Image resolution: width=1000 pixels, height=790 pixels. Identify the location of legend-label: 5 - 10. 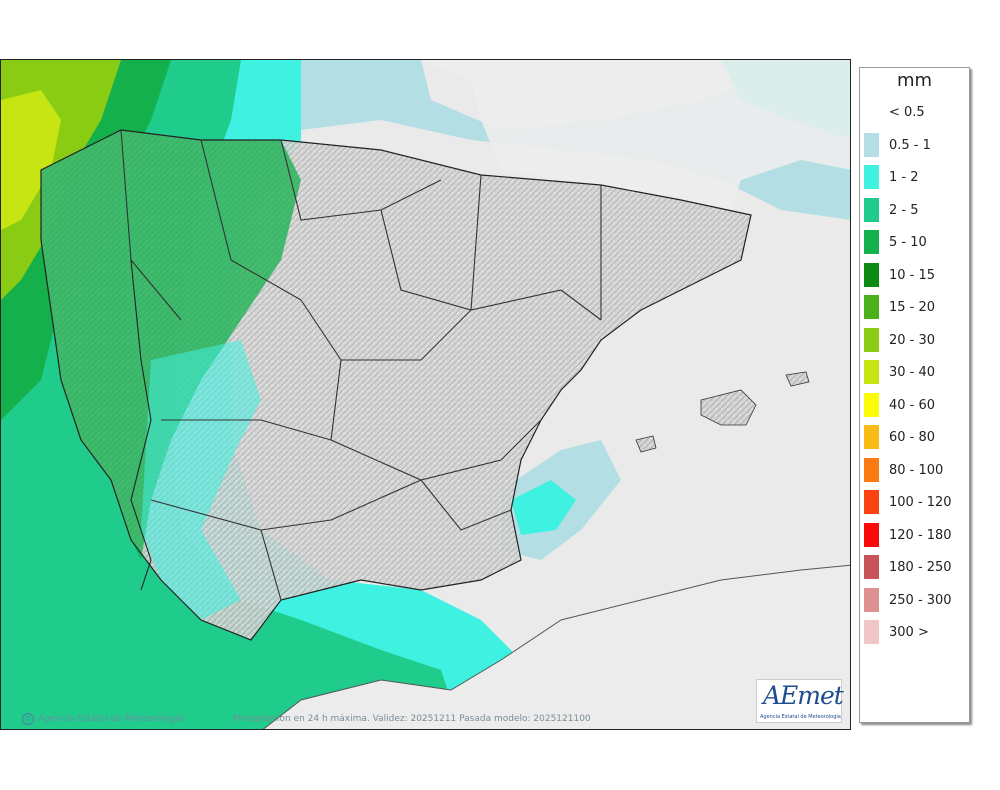
(908, 242).